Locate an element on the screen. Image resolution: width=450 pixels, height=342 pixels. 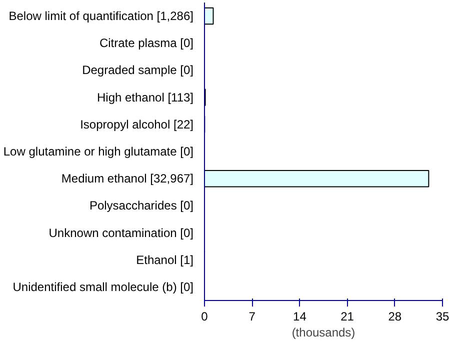
y-tick-label: Low glutamine or high glutamate [0] is located at coordinates (98, 151).